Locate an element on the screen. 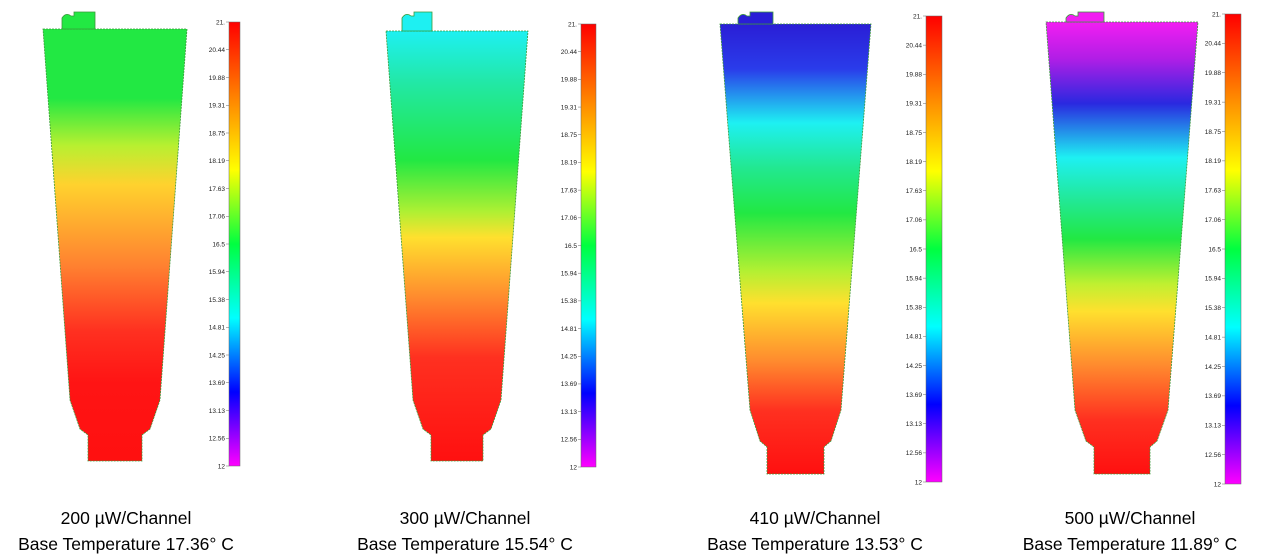  color-scale-bar is located at coordinates (1233, 249).